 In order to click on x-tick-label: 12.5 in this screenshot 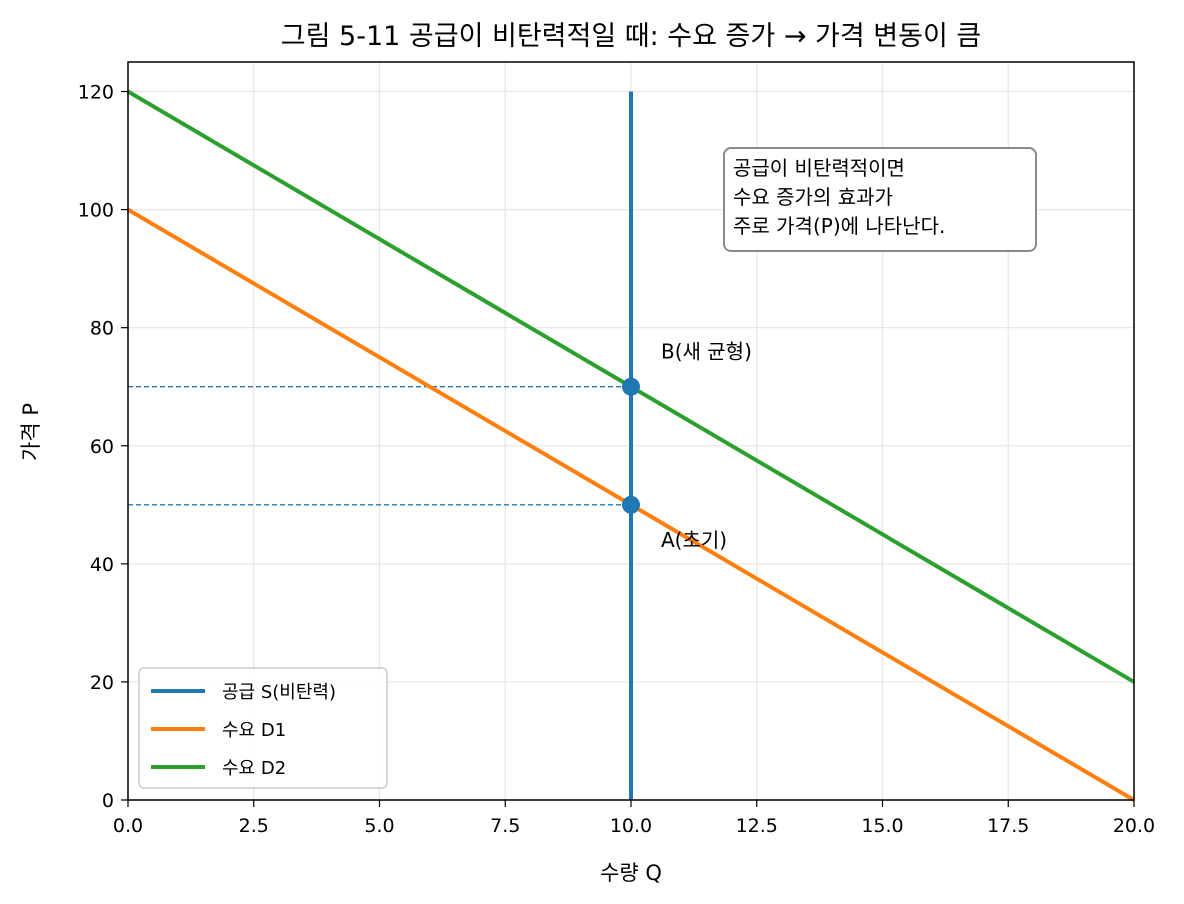, I will do `click(757, 826)`.